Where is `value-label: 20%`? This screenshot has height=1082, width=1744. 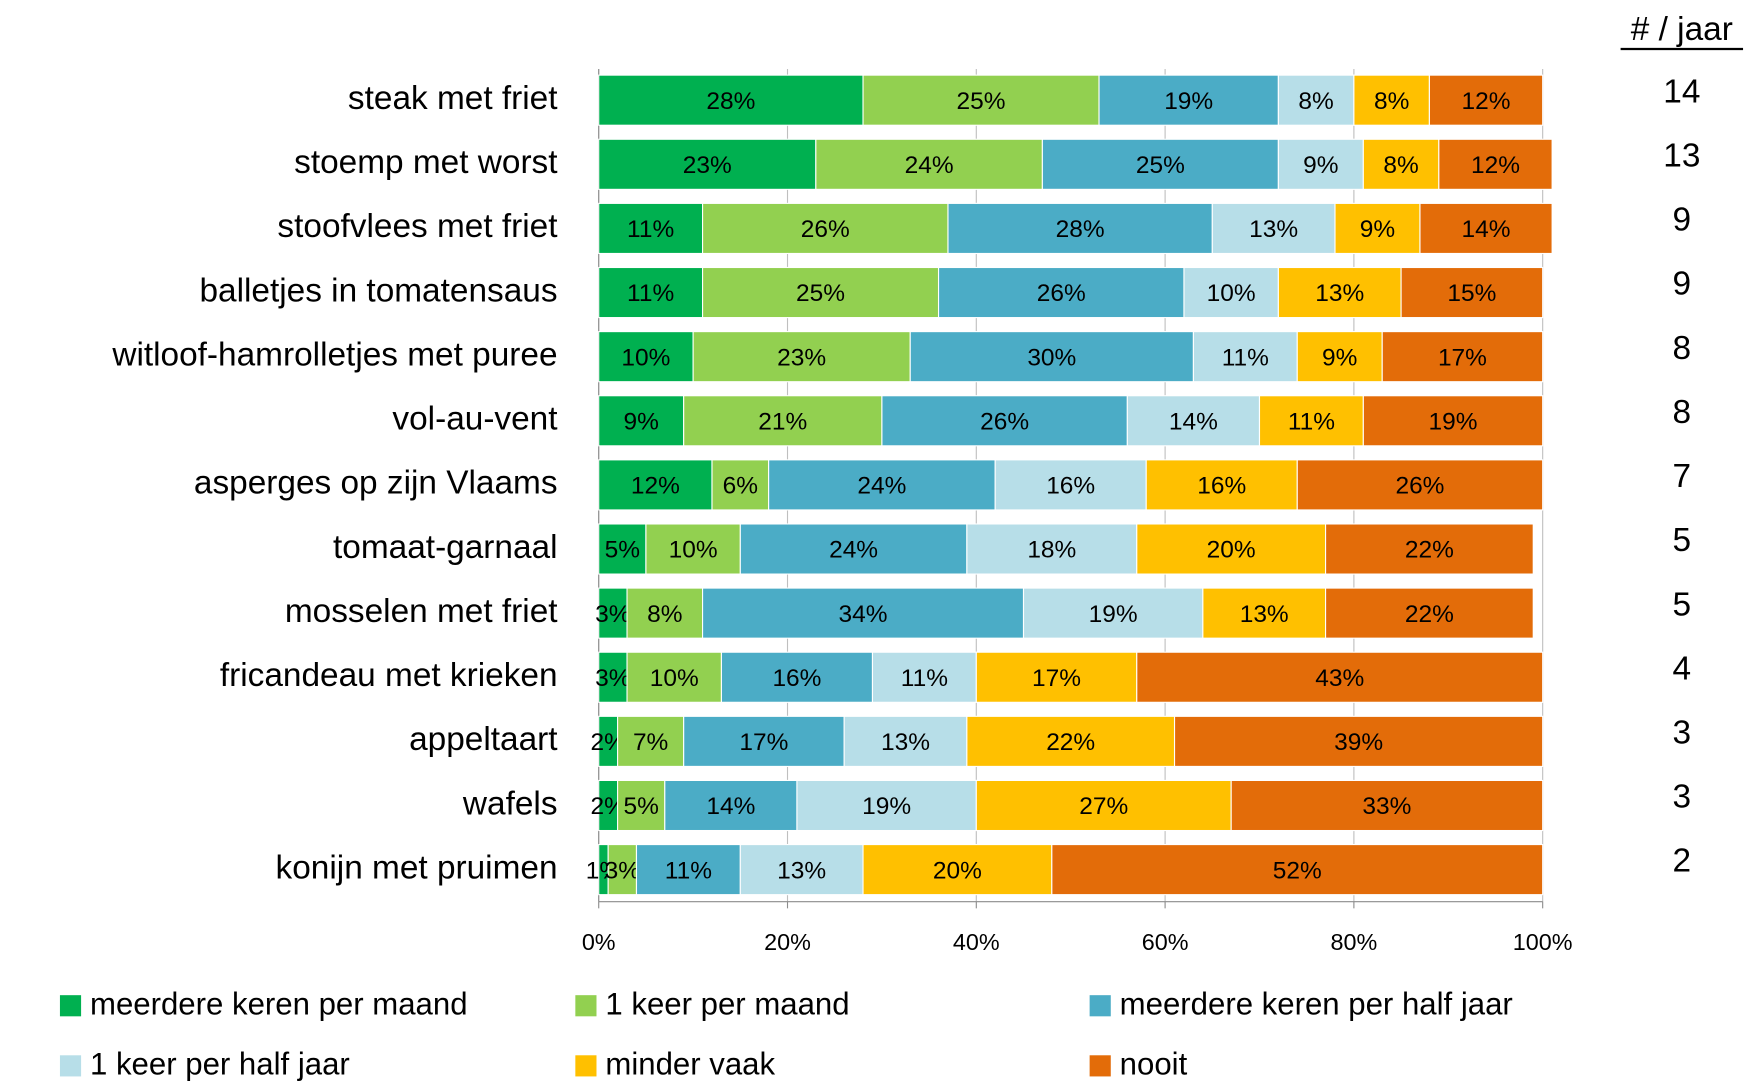
value-label: 20% is located at coordinates (957, 870).